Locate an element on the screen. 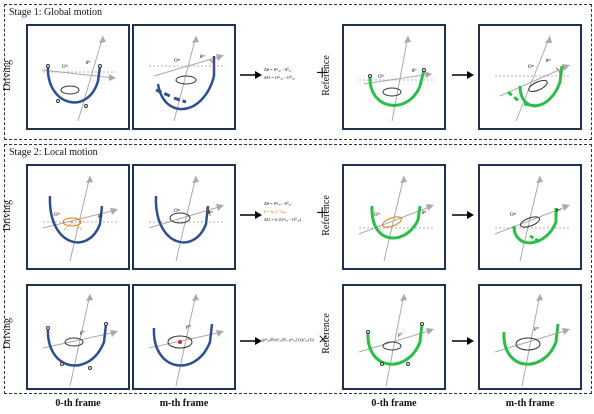  driving-label-row2: Driving is located at coordinates (8, 215).